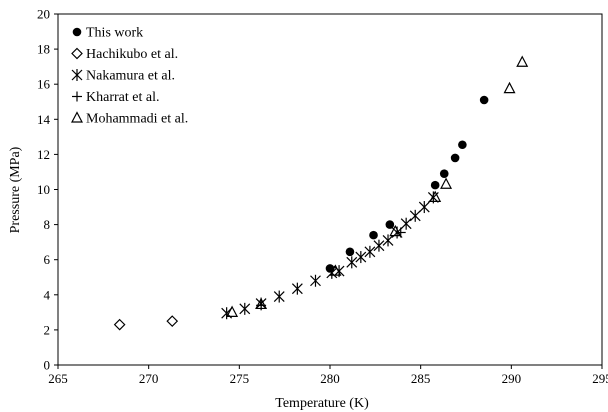 This screenshot has width=608, height=412. Describe the element at coordinates (47, 224) in the screenshot. I see `y-tick-label: 8` at that location.